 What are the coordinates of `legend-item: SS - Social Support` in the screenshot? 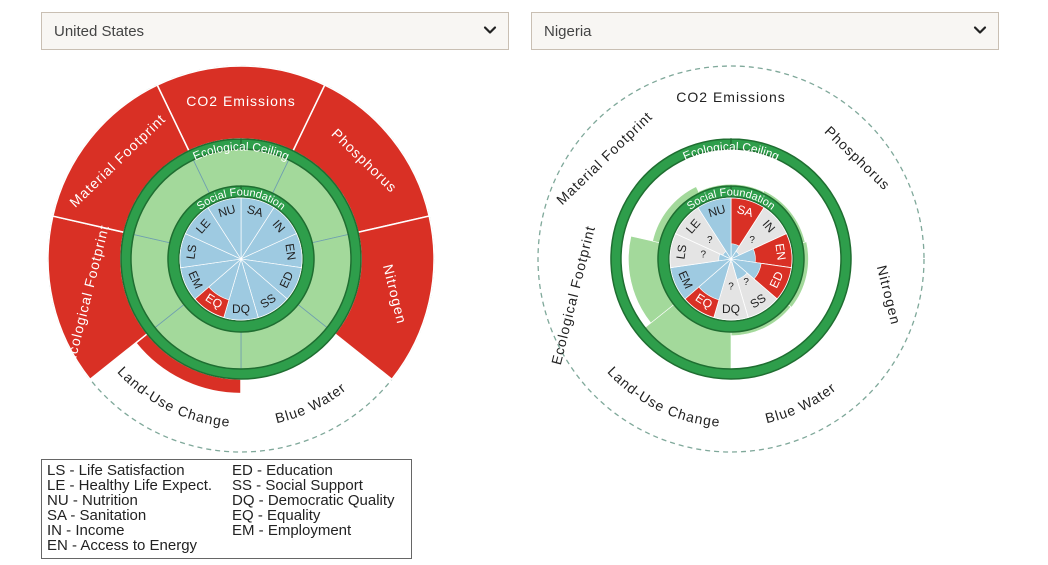 It's located at (297, 485).